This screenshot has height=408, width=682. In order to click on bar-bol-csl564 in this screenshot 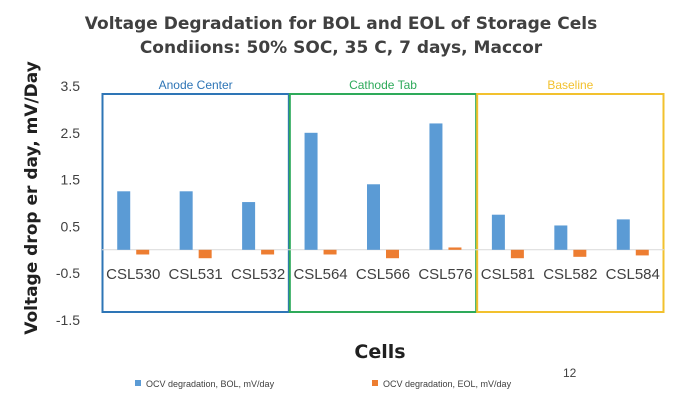, I will do `click(311, 191)`.